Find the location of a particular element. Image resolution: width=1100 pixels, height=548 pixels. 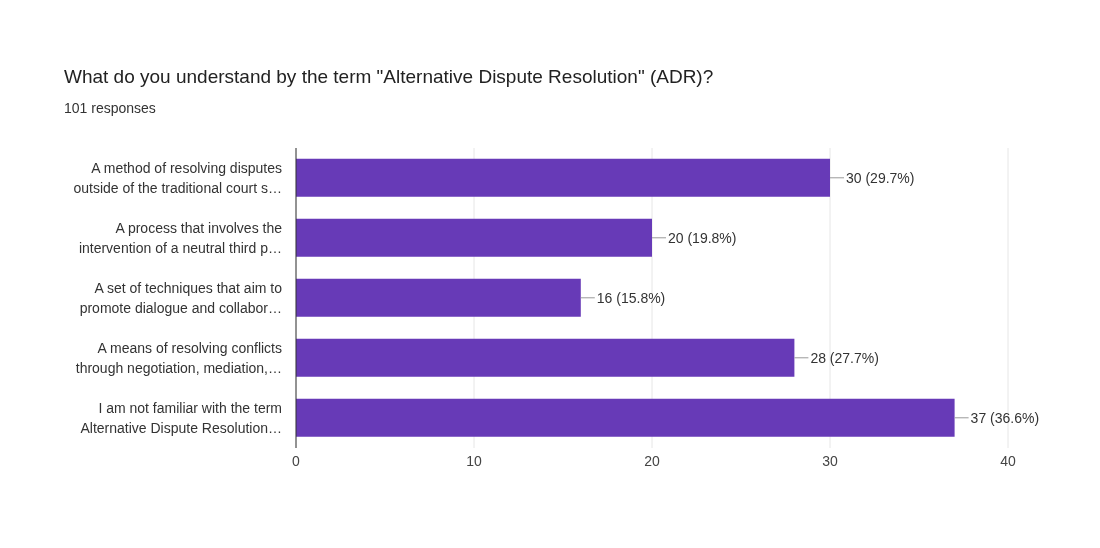

x-tick-label: 20 is located at coordinates (652, 460).